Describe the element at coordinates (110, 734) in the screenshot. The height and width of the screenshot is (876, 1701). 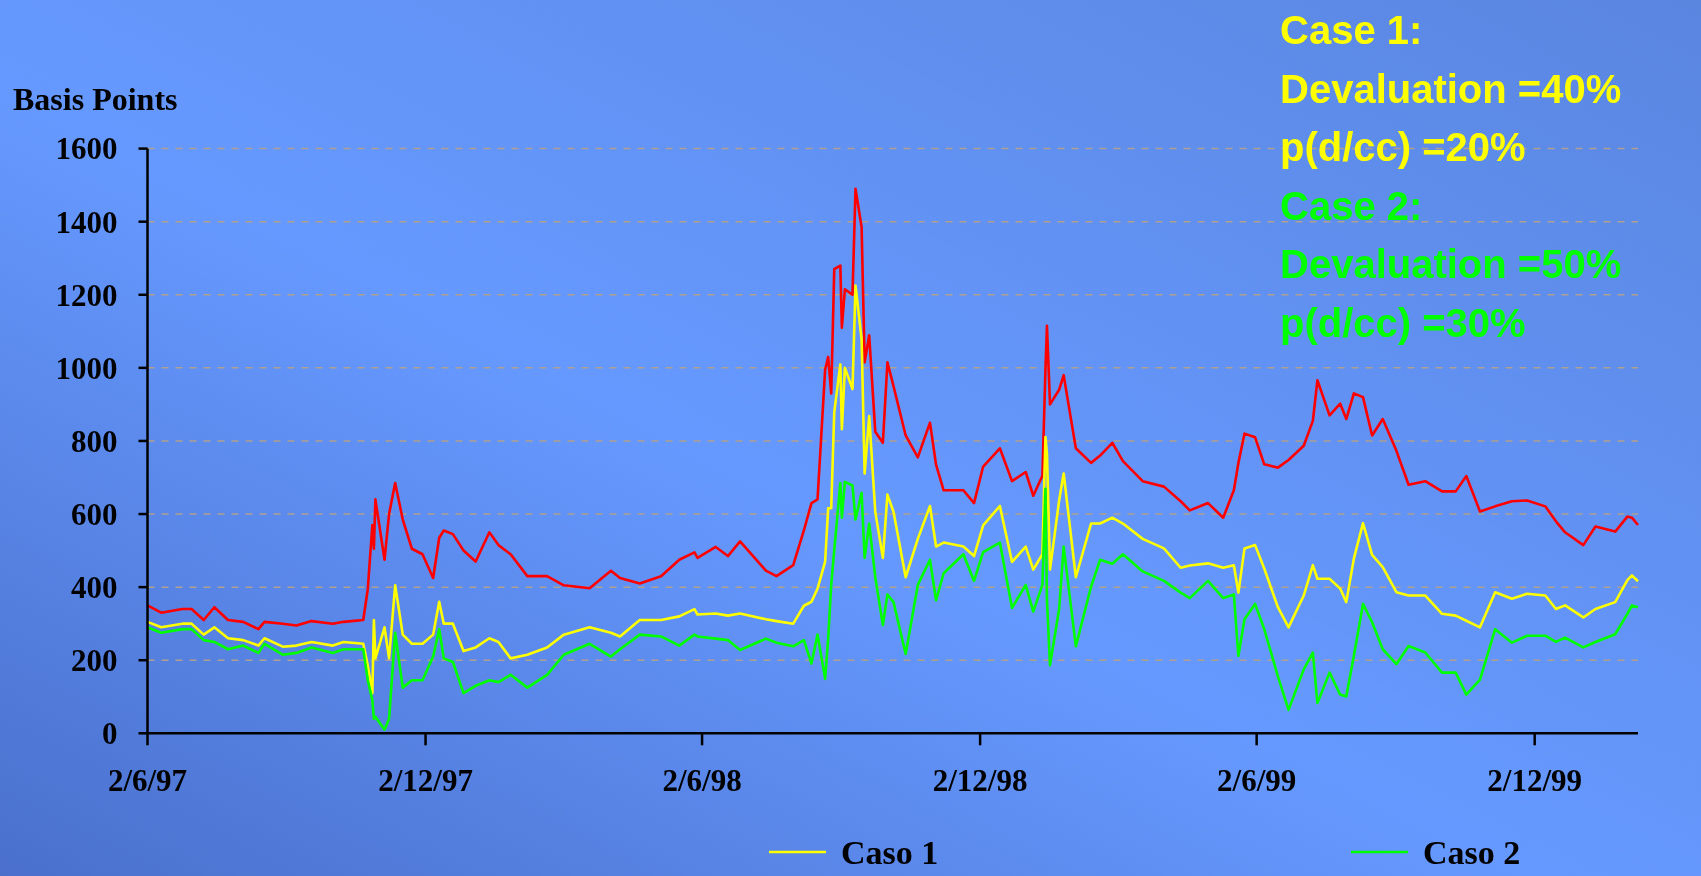
I see `y-tick-label: 0` at that location.